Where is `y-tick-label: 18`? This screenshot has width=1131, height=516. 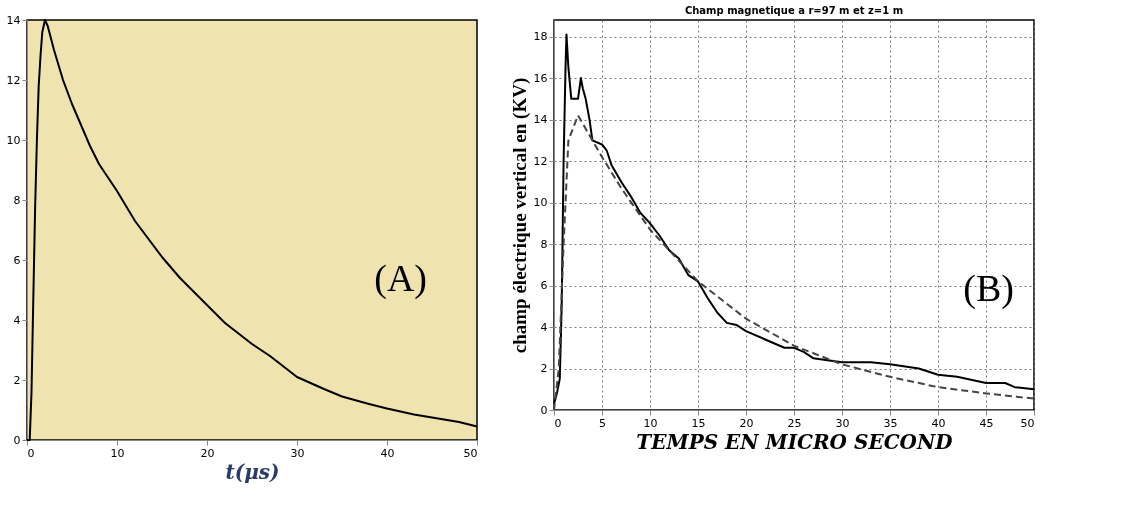
y-tick-label: 18 is located at coordinates (540, 37).